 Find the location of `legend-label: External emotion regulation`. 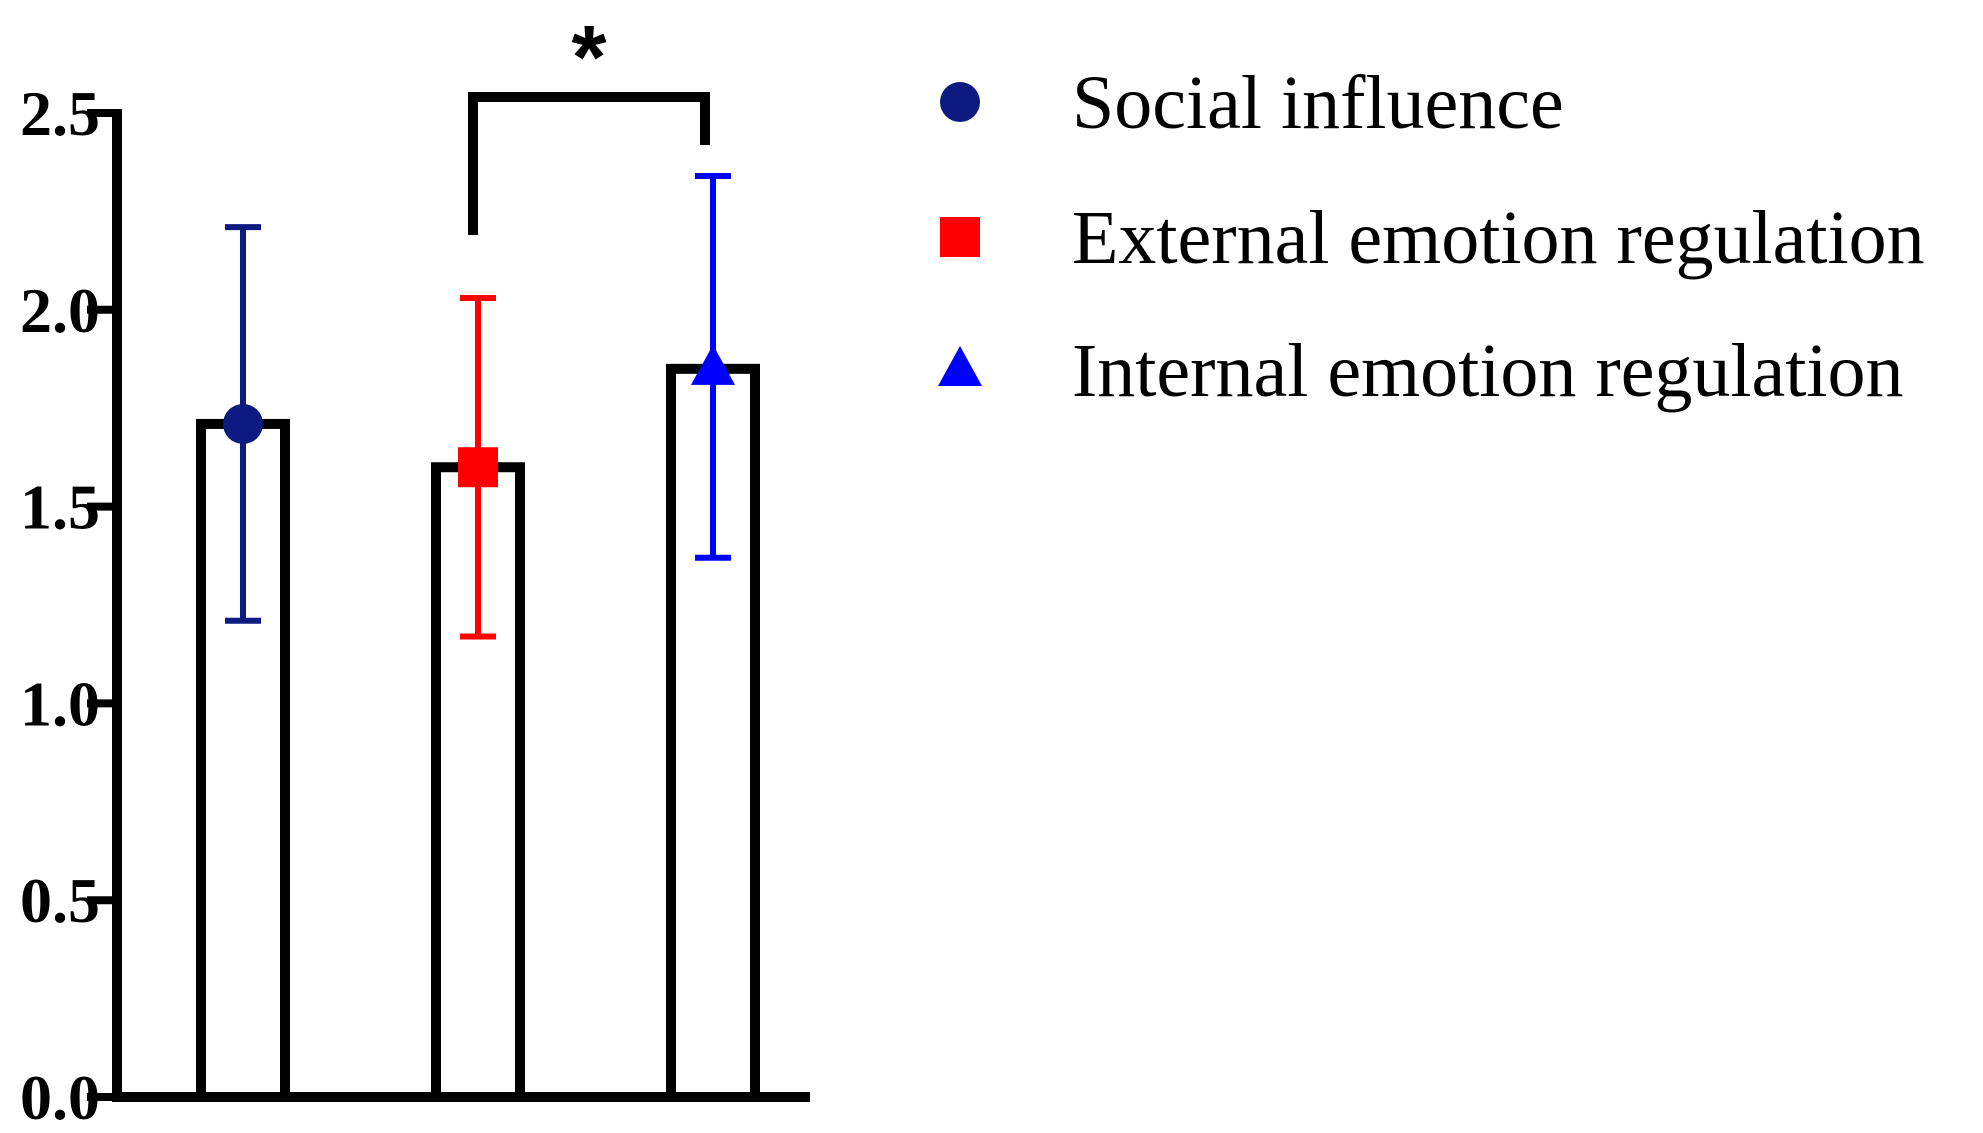

legend-label: External emotion regulation is located at coordinates (1498, 238).